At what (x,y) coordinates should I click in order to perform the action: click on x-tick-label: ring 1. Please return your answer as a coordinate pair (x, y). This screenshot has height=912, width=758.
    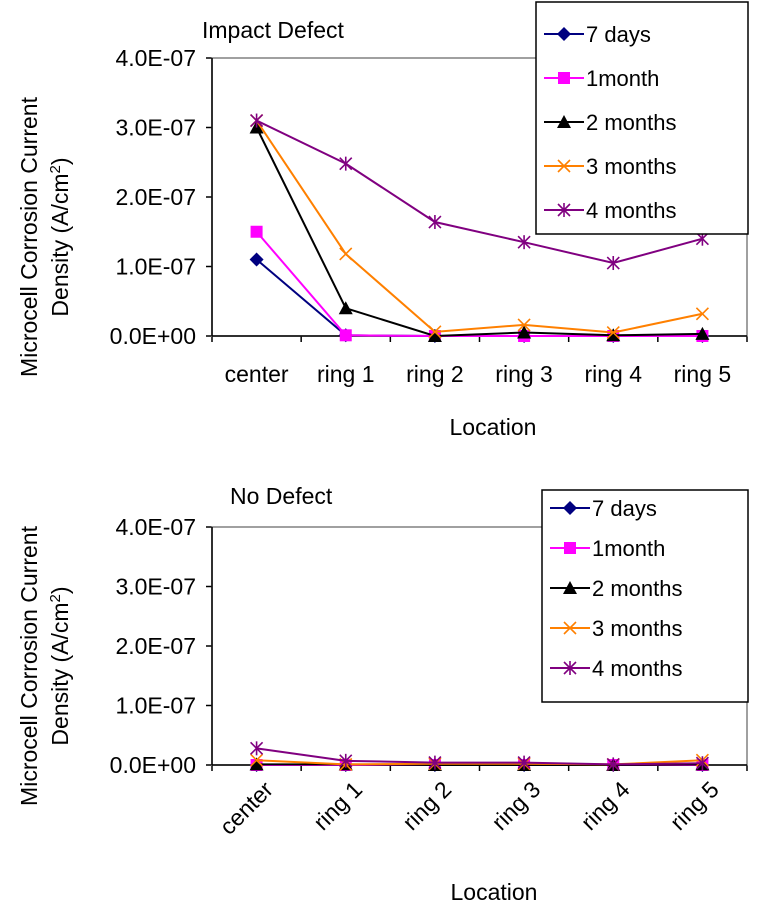
    Looking at the image, I should click on (337, 805).